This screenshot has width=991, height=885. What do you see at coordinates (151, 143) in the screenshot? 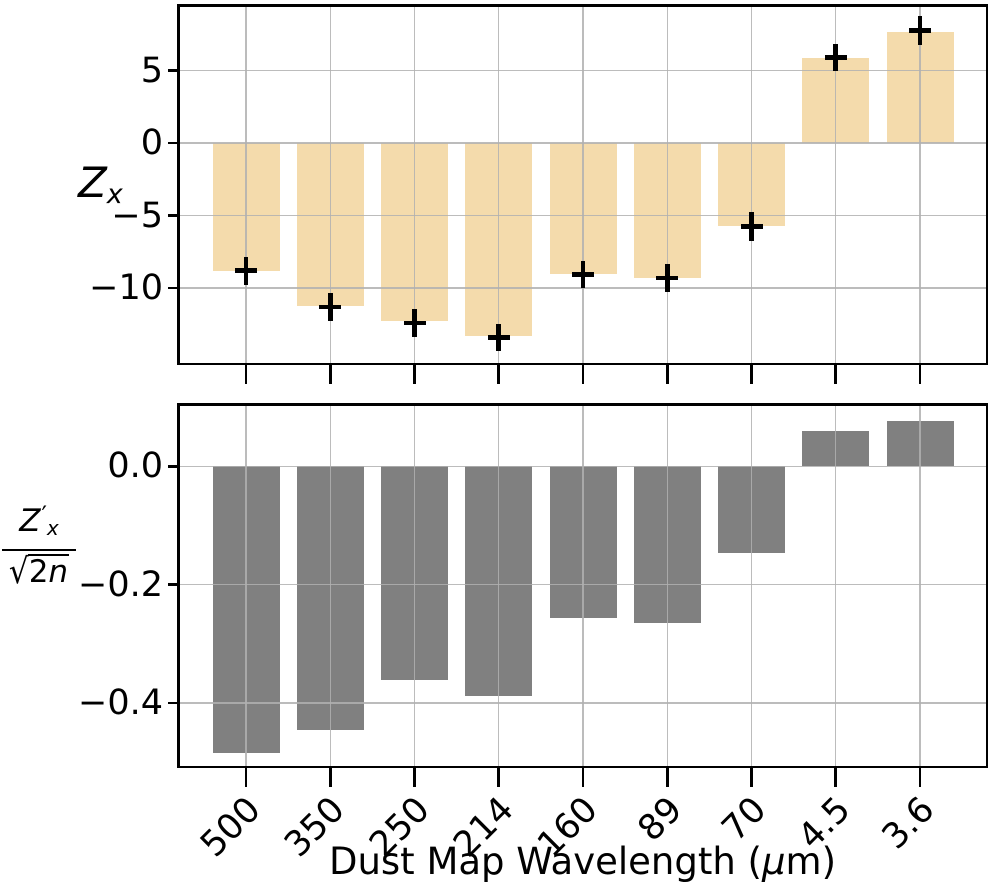
I see `y-tick-label: 0` at bounding box center [151, 143].